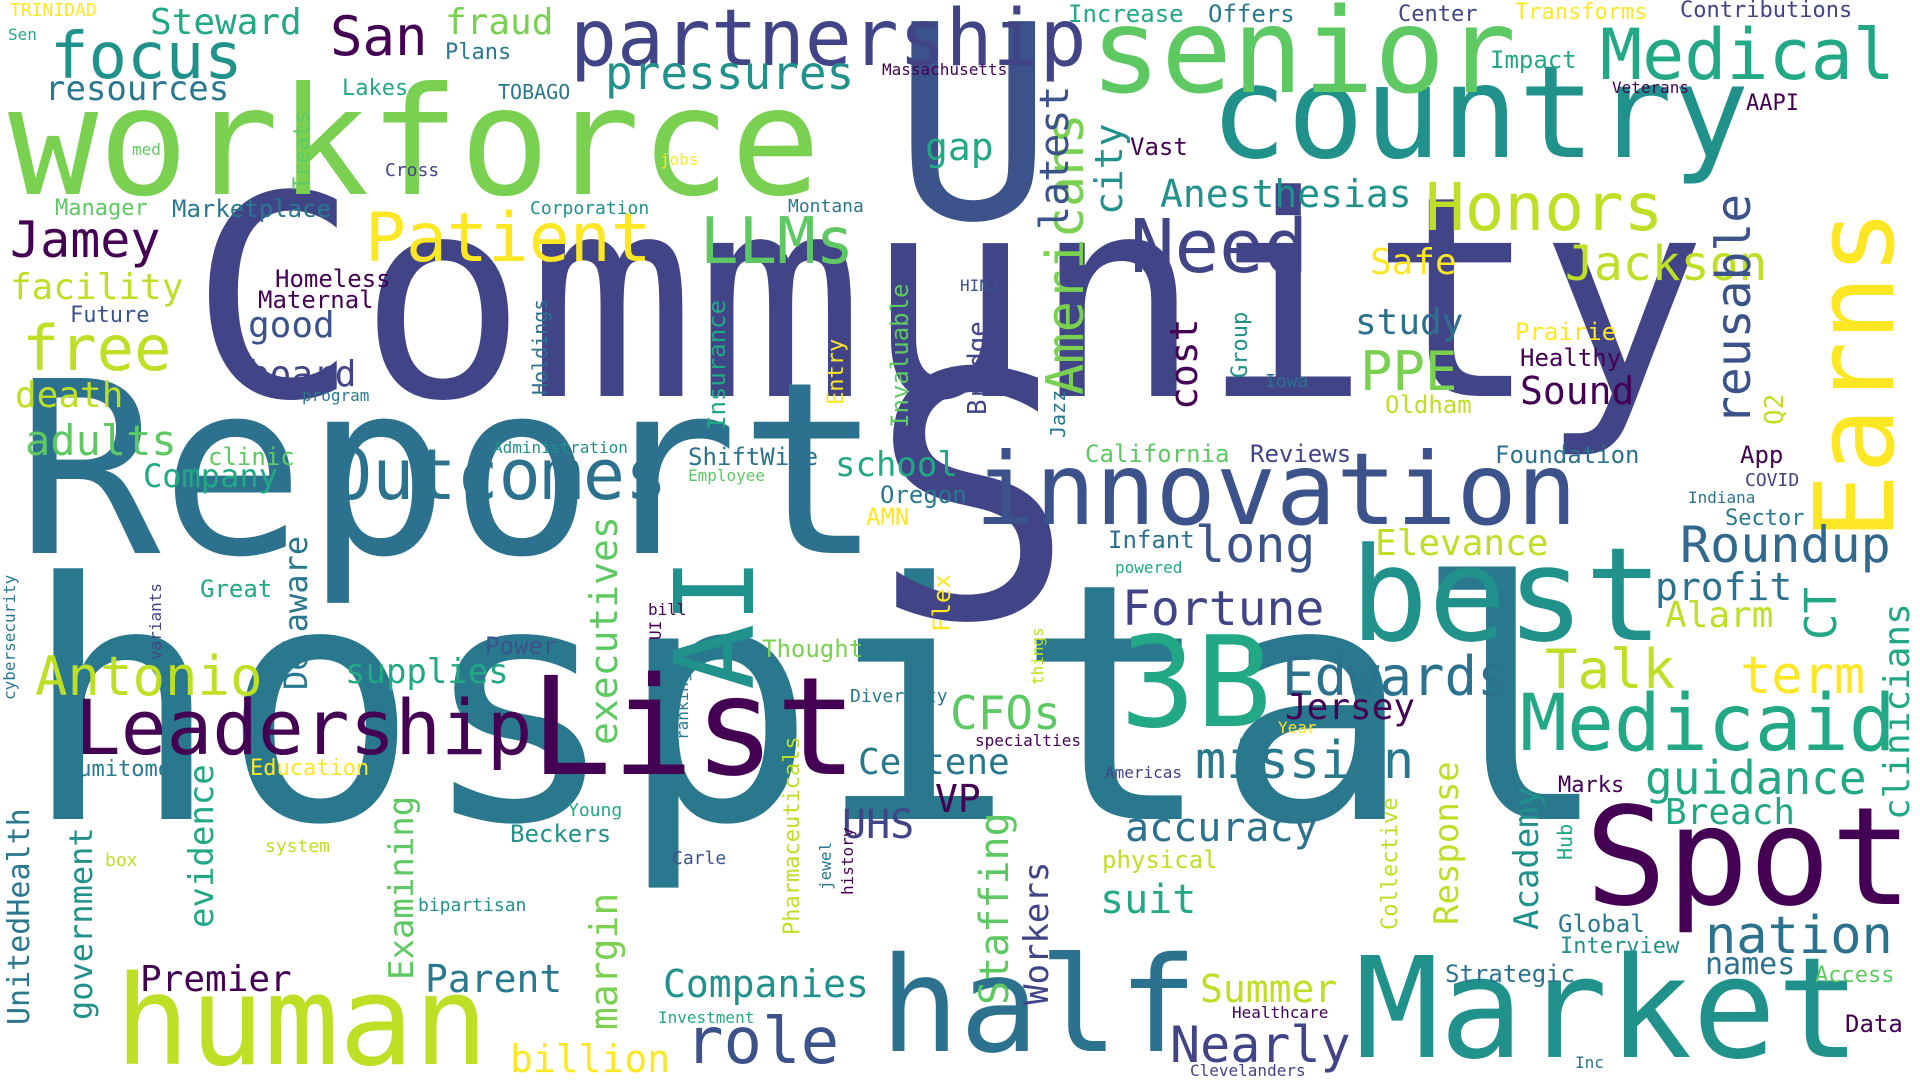 Image resolution: width=1920 pixels, height=1080 pixels. Describe the element at coordinates (1722, 497) in the screenshot. I see `word-indiana: Indiana` at that location.